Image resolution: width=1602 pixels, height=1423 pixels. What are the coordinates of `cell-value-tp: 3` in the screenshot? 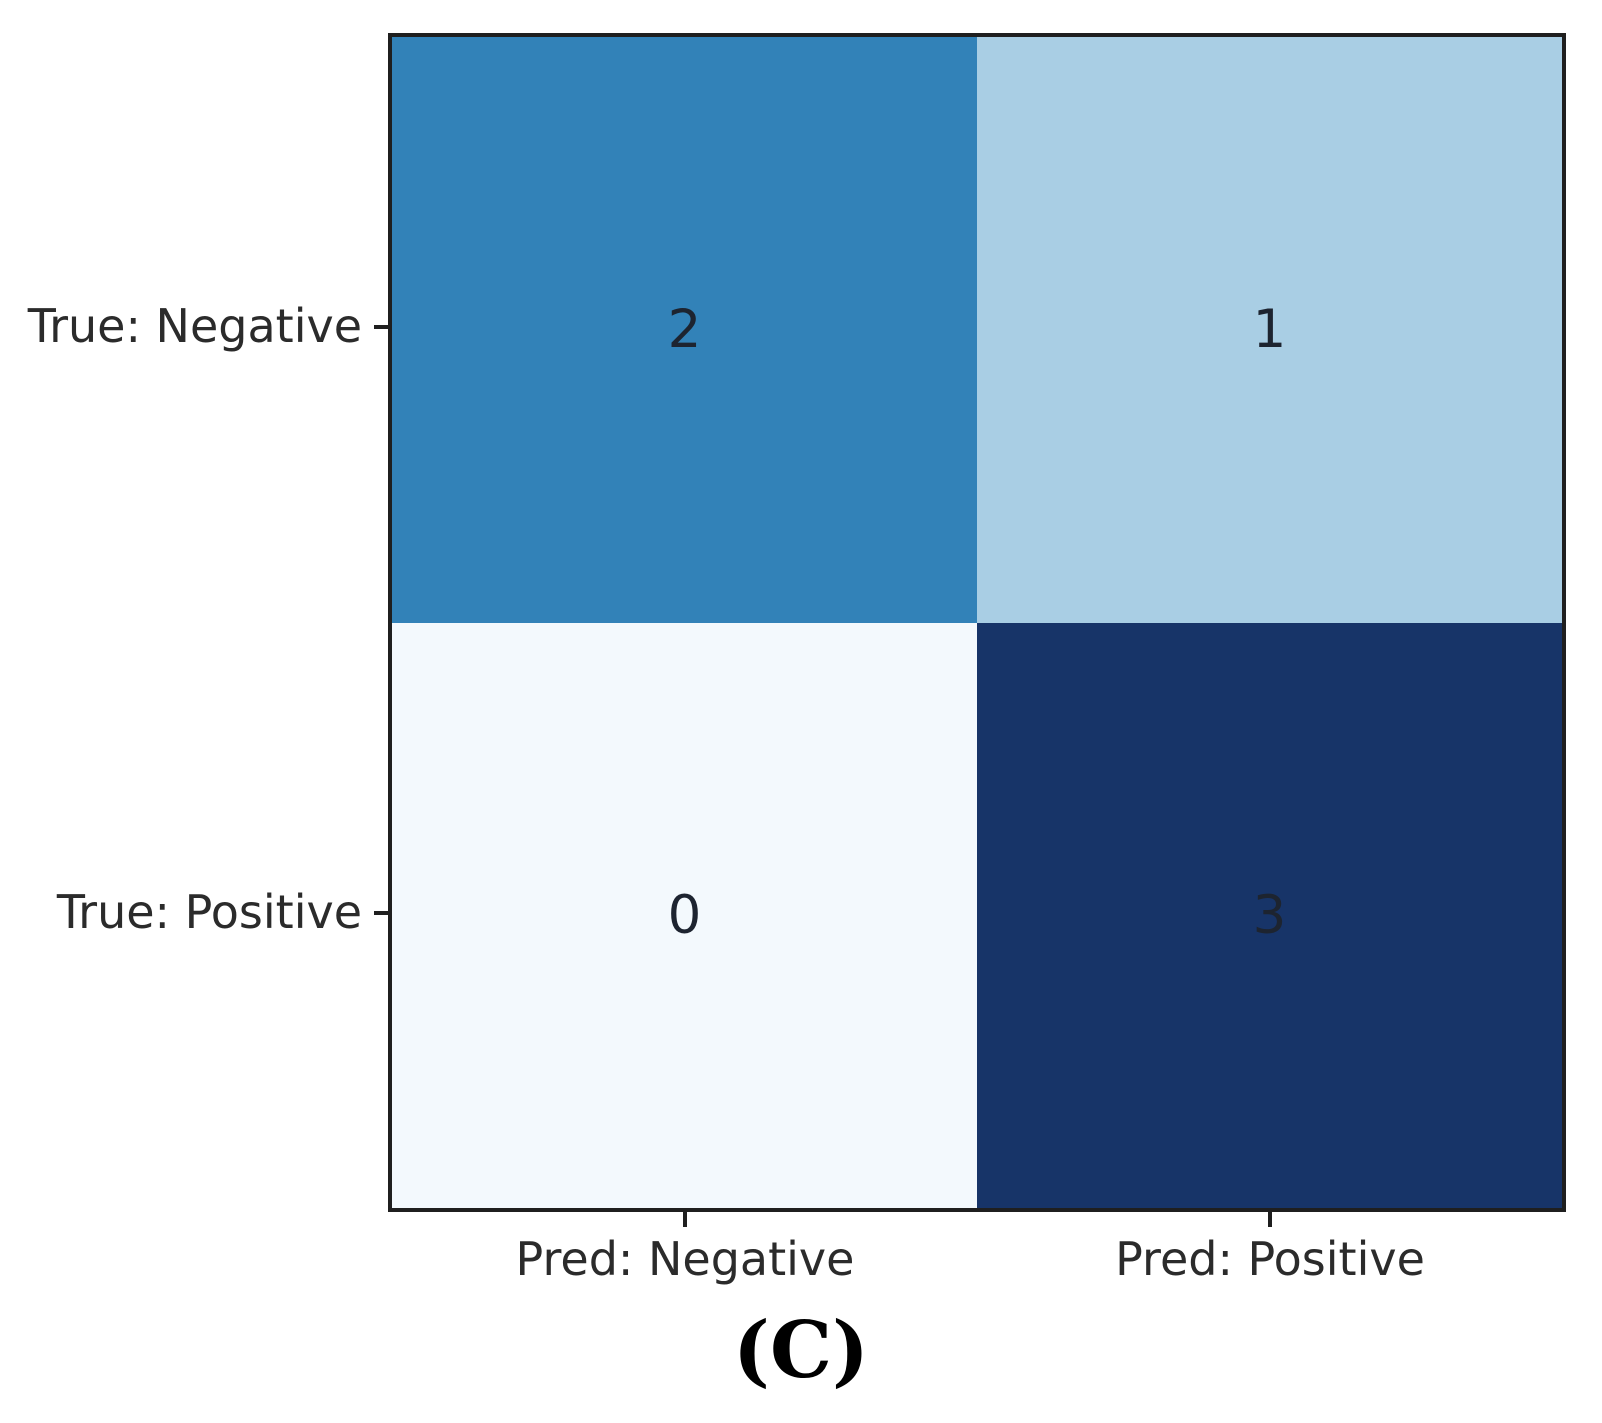 It's located at (1269, 915).